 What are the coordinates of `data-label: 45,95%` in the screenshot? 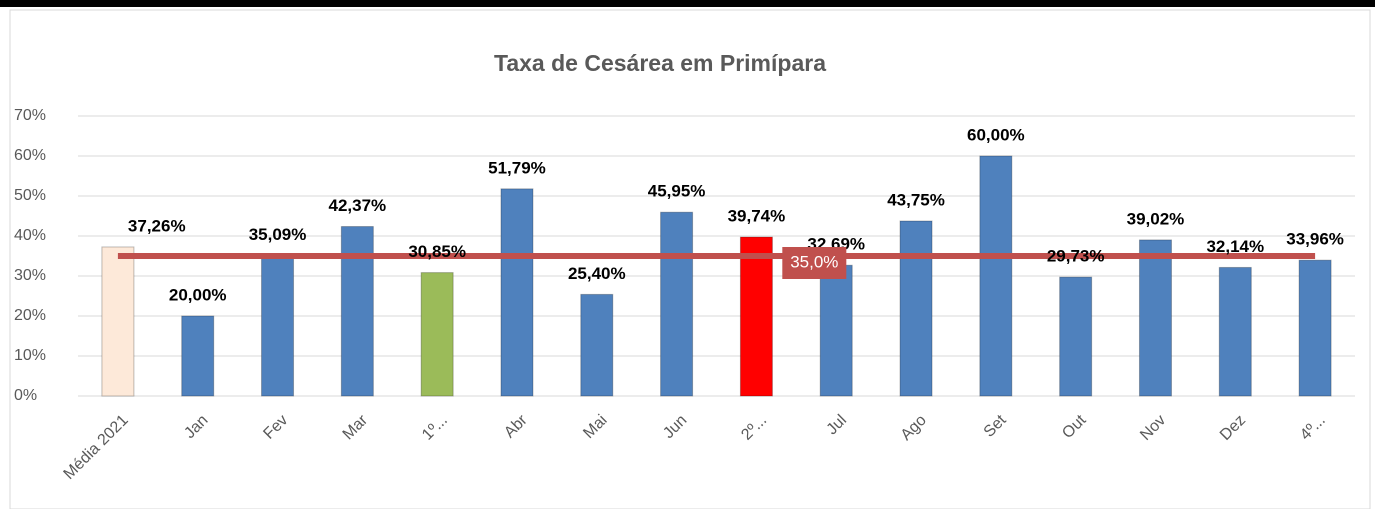 It's located at (677, 191).